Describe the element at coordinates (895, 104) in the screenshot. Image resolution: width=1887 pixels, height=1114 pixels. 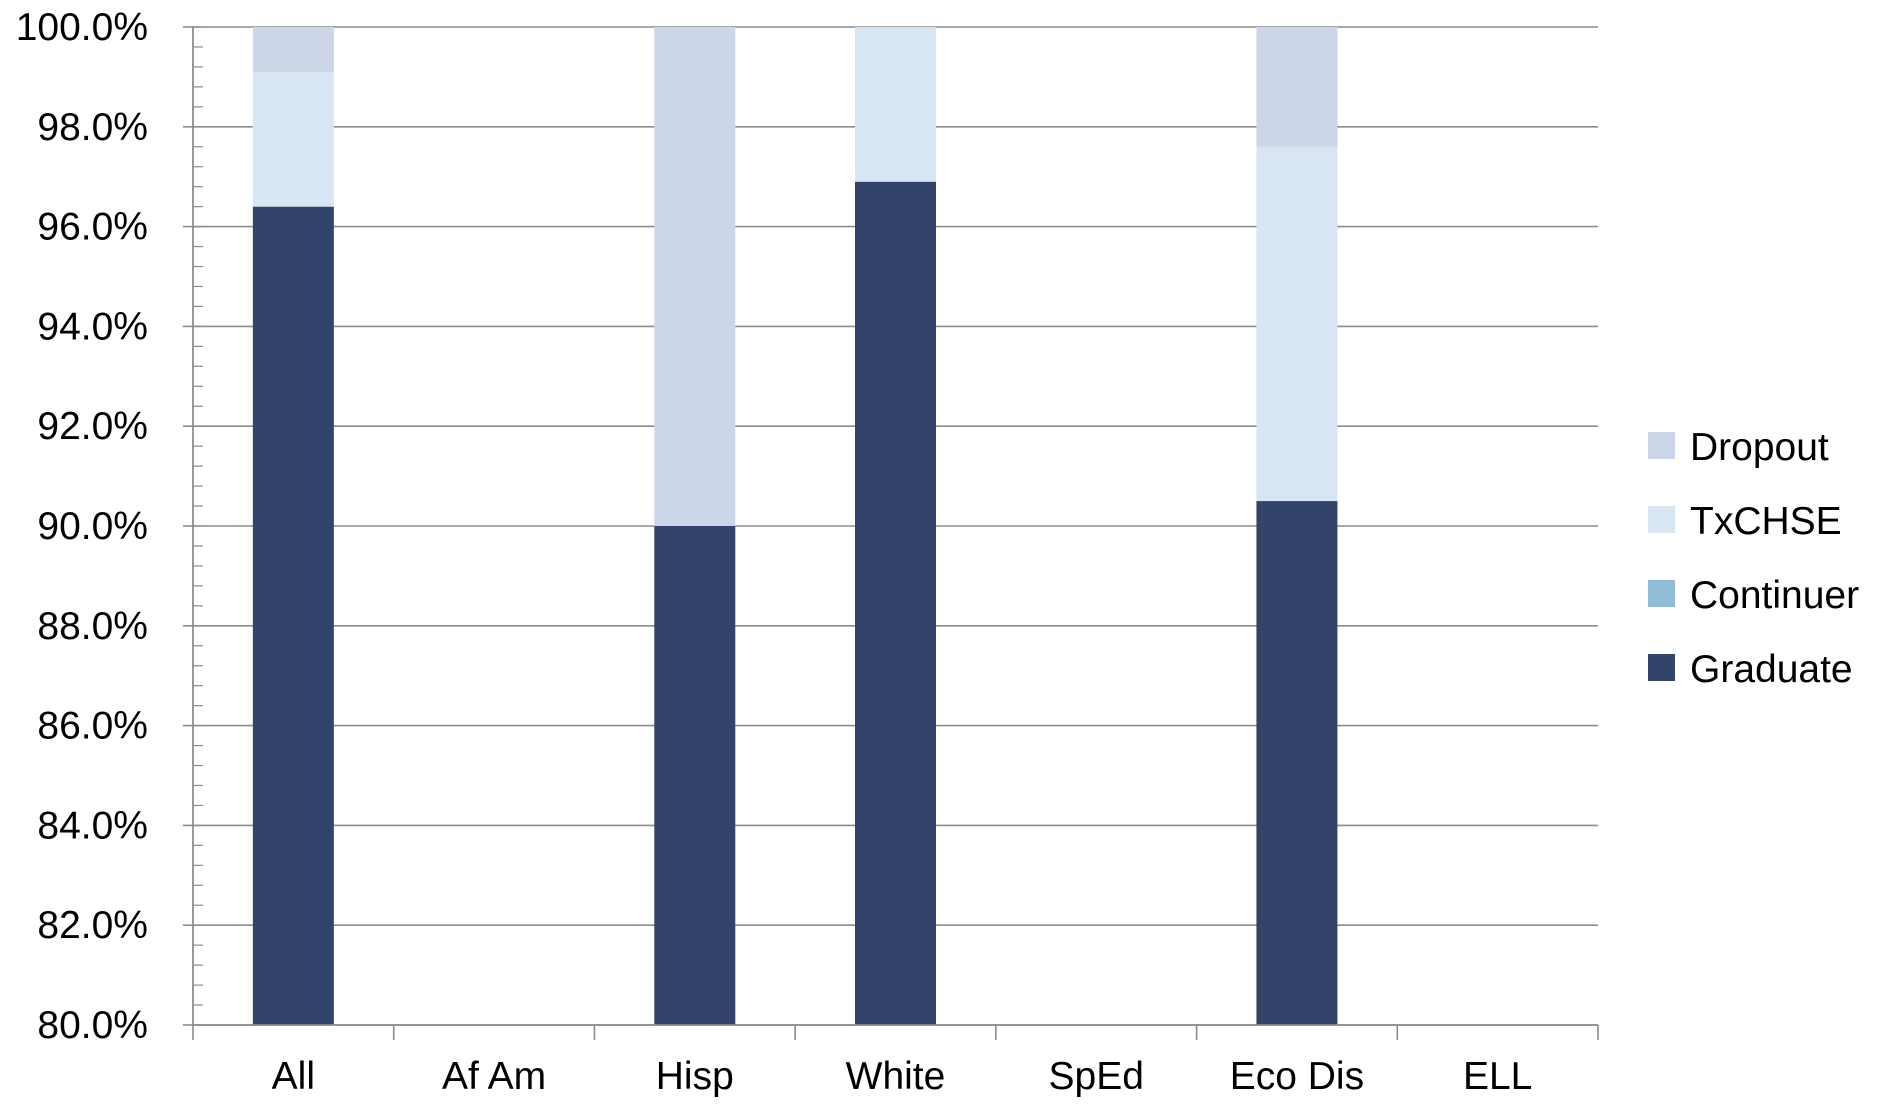
I see `bar-txchse-white` at that location.